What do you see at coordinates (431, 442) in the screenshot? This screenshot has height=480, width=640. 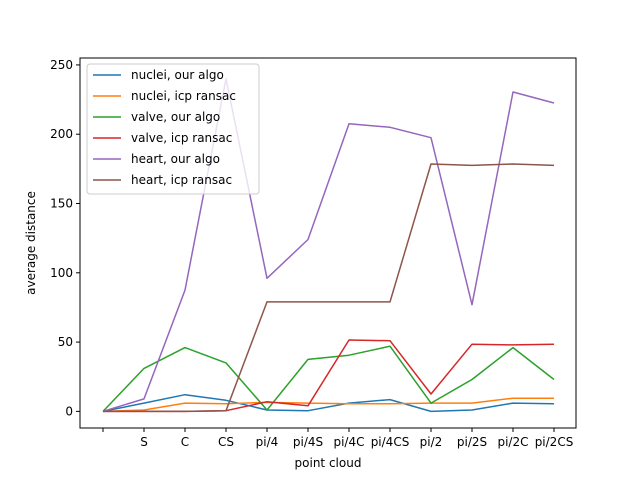 I see `x-tick-label: pi/2` at bounding box center [431, 442].